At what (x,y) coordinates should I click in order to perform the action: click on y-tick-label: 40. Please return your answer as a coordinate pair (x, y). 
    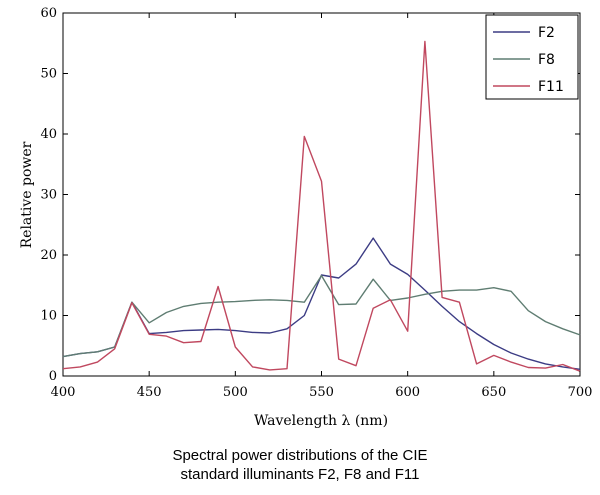
    Looking at the image, I should click on (48, 134).